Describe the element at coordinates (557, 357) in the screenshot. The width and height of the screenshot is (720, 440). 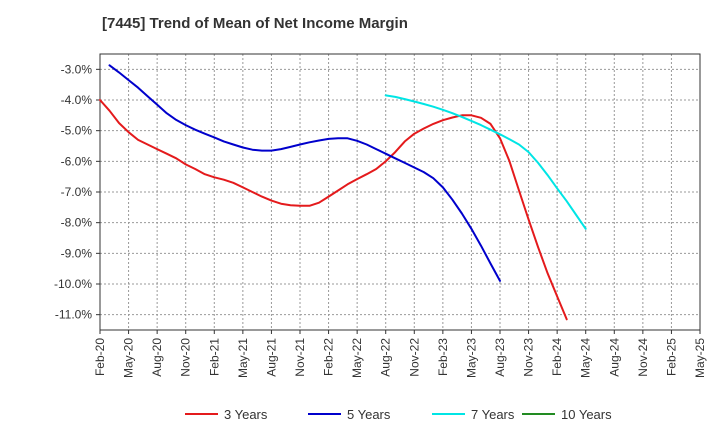
I see `x-tick-label: Feb-24` at that location.